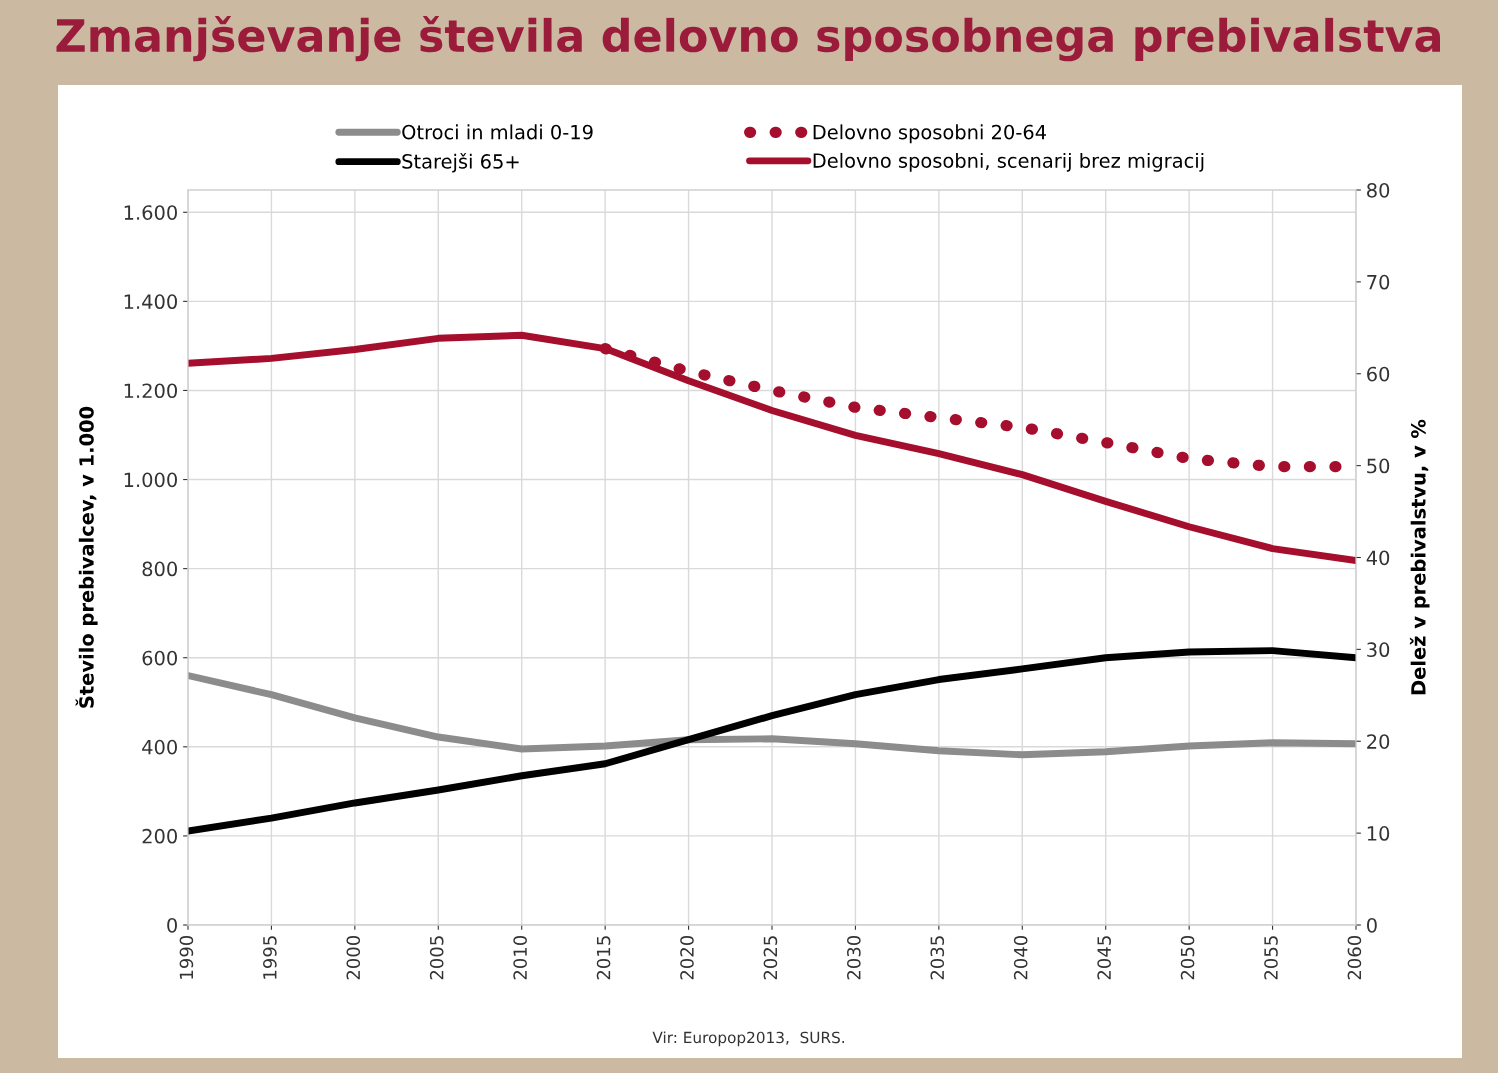 This screenshot has width=1498, height=1073. Describe the element at coordinates (159, 569) in the screenshot. I see `y-tick-label: 800` at that location.